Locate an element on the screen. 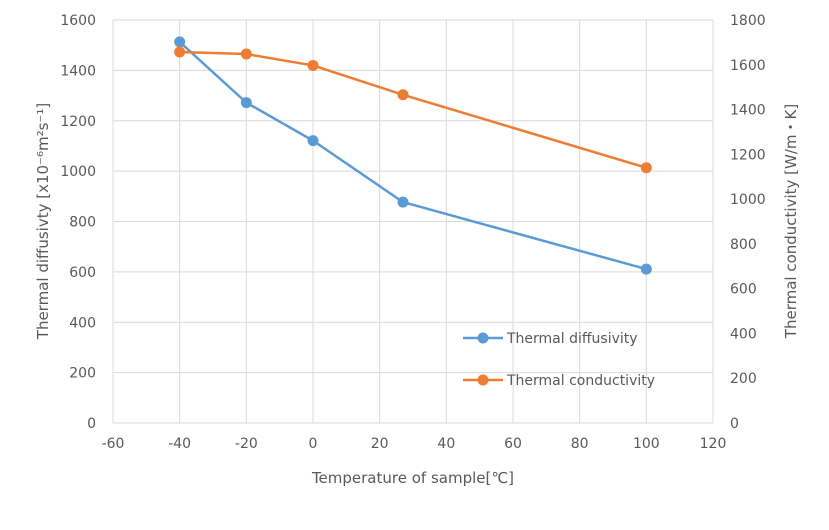  y-tick-label: 1200 is located at coordinates (78, 122).